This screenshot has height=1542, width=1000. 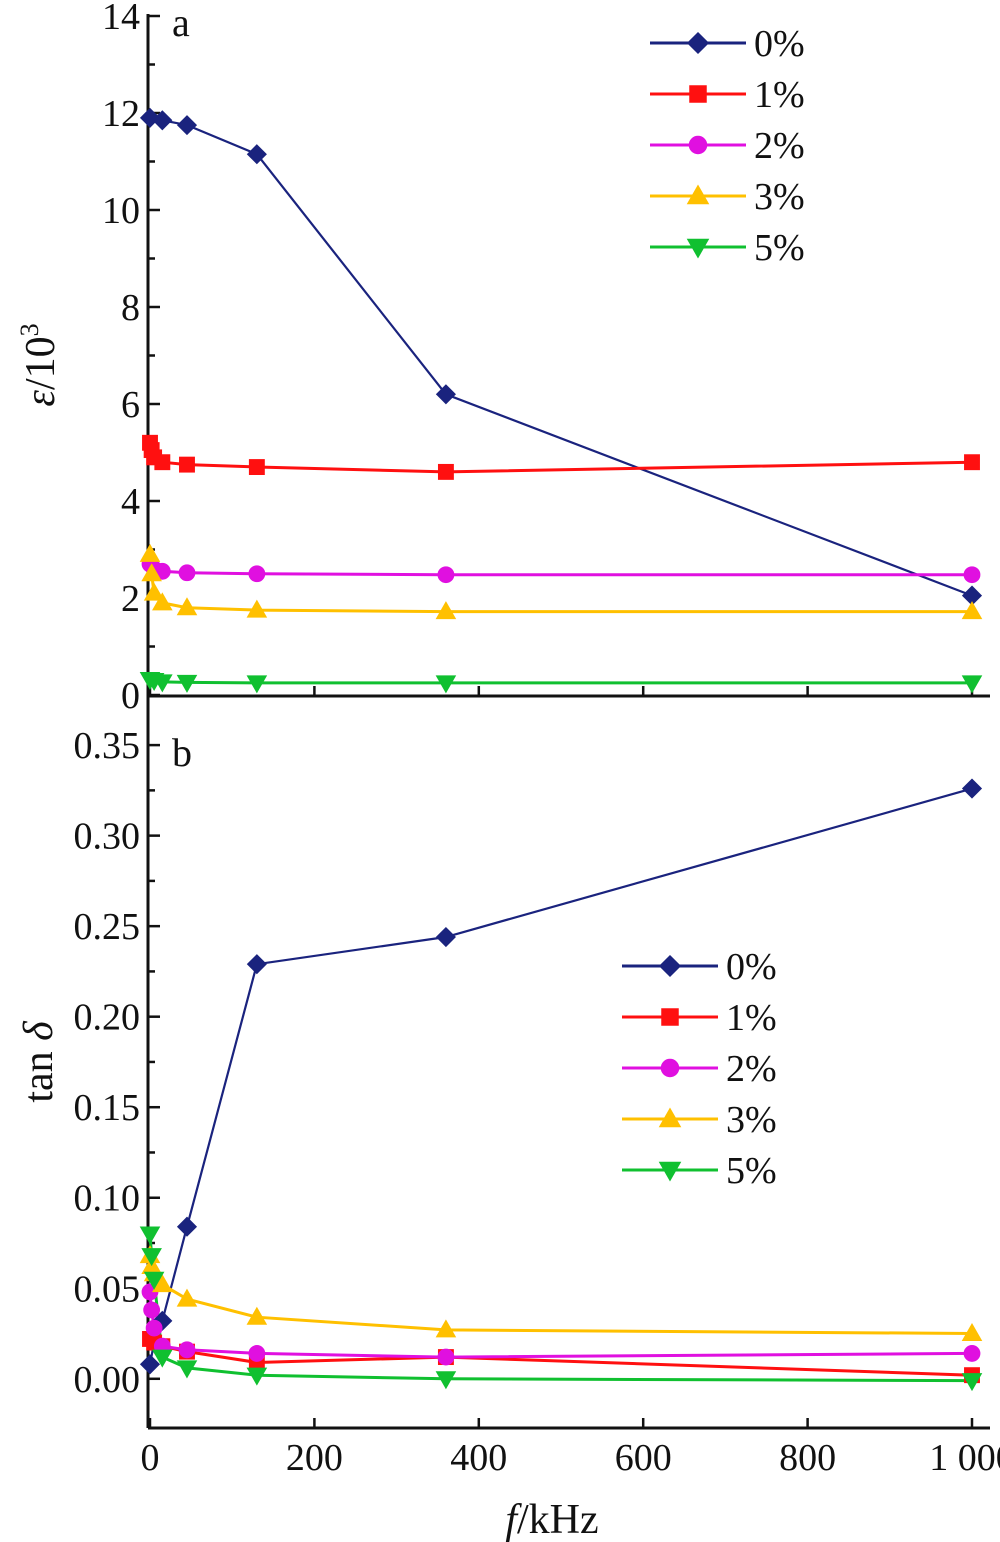 What do you see at coordinates (39, 364) in the screenshot?
I see `panel-a-y-axis-title: ε/103` at bounding box center [39, 364].